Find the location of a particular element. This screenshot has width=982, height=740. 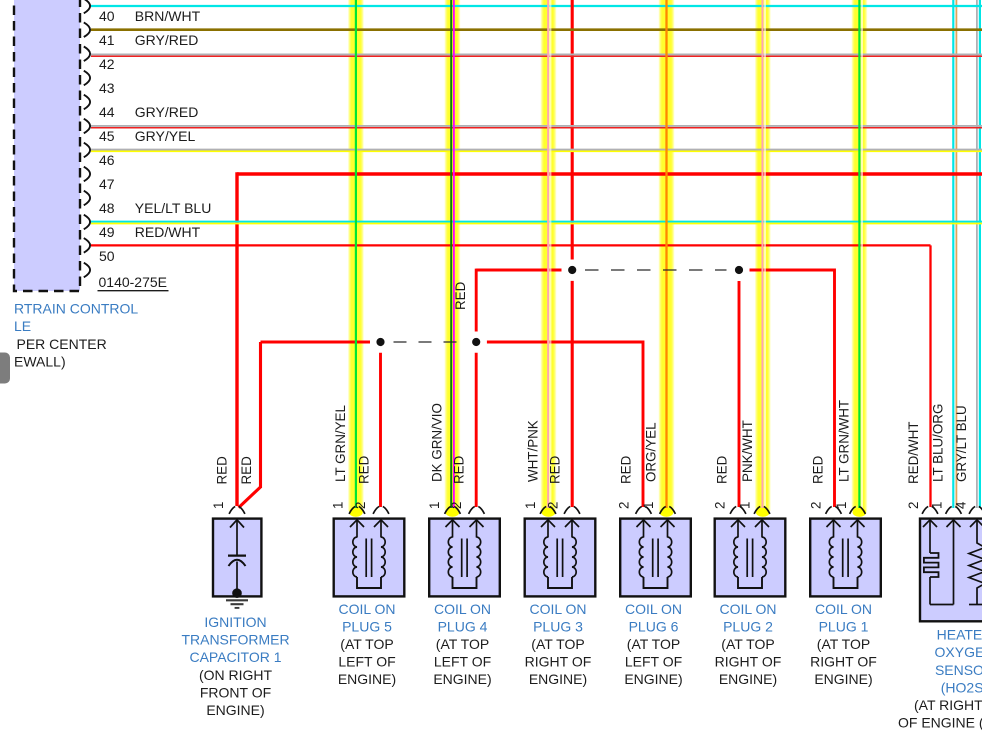

svg-text: HEATED is located at coordinates (959, 635).